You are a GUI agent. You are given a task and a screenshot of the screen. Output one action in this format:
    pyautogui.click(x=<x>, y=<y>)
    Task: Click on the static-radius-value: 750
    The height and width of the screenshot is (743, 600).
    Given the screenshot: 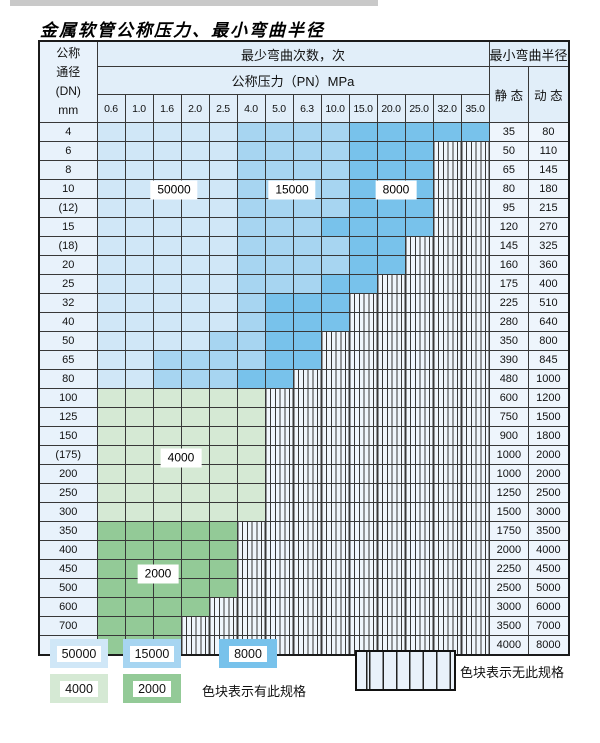 What is the action you would take?
    pyautogui.click(x=509, y=417)
    